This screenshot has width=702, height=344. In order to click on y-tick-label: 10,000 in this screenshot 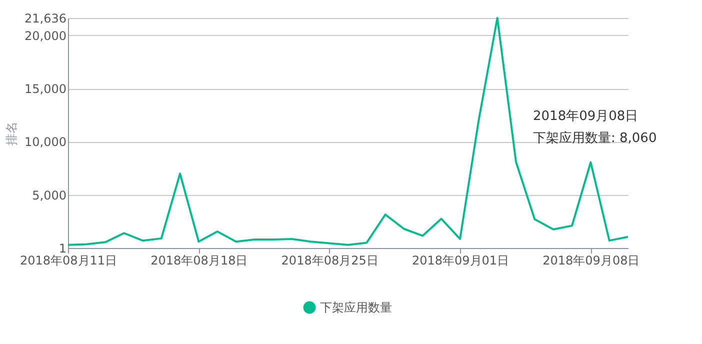, I will do `click(45, 142)`.